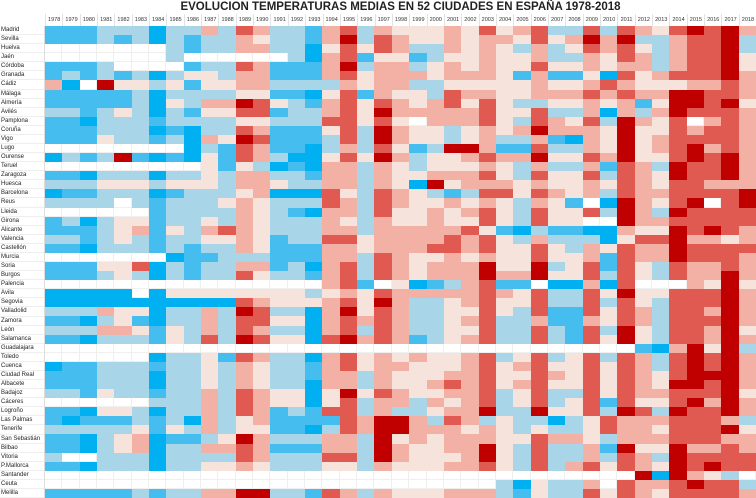 The width and height of the screenshot is (756, 498). What do you see at coordinates (22, 40) in the screenshot?
I see `city-label: Sevilla` at bounding box center [22, 40].